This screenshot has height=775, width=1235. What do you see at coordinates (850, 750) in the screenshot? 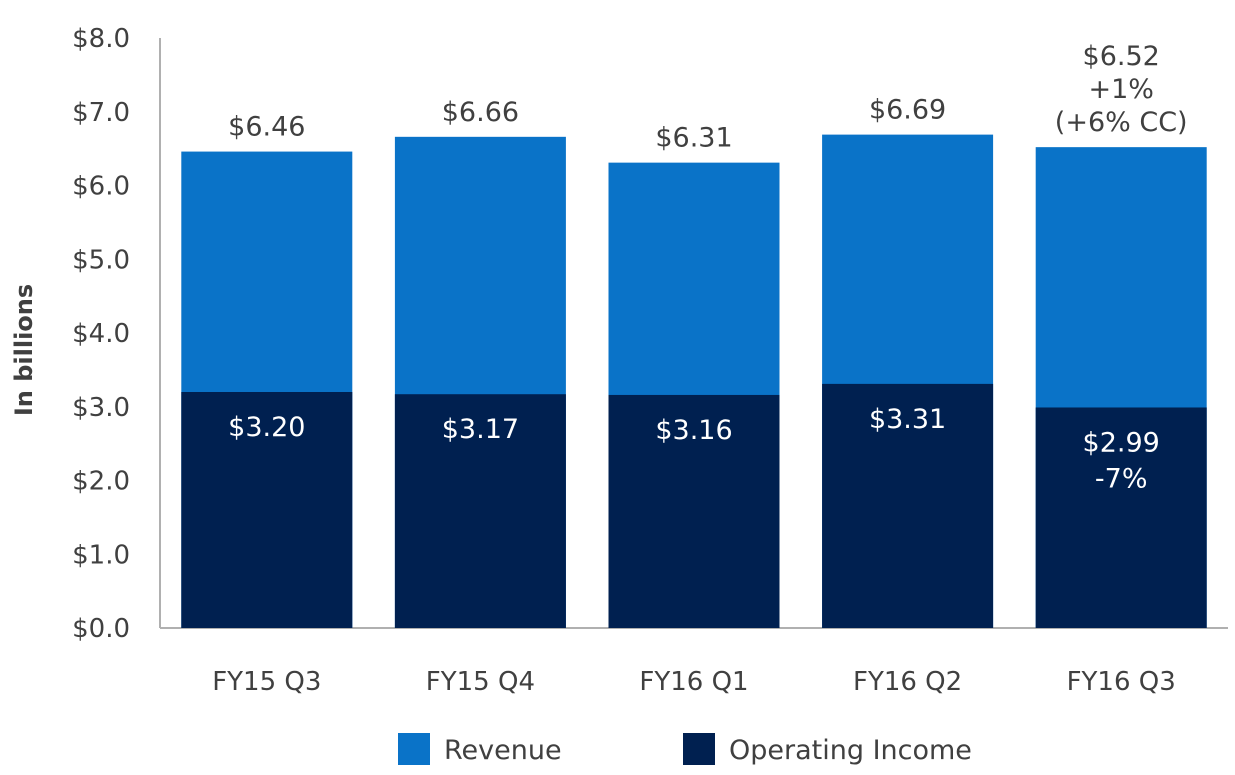
I see `legend-label: Operating Income` at bounding box center [850, 750].